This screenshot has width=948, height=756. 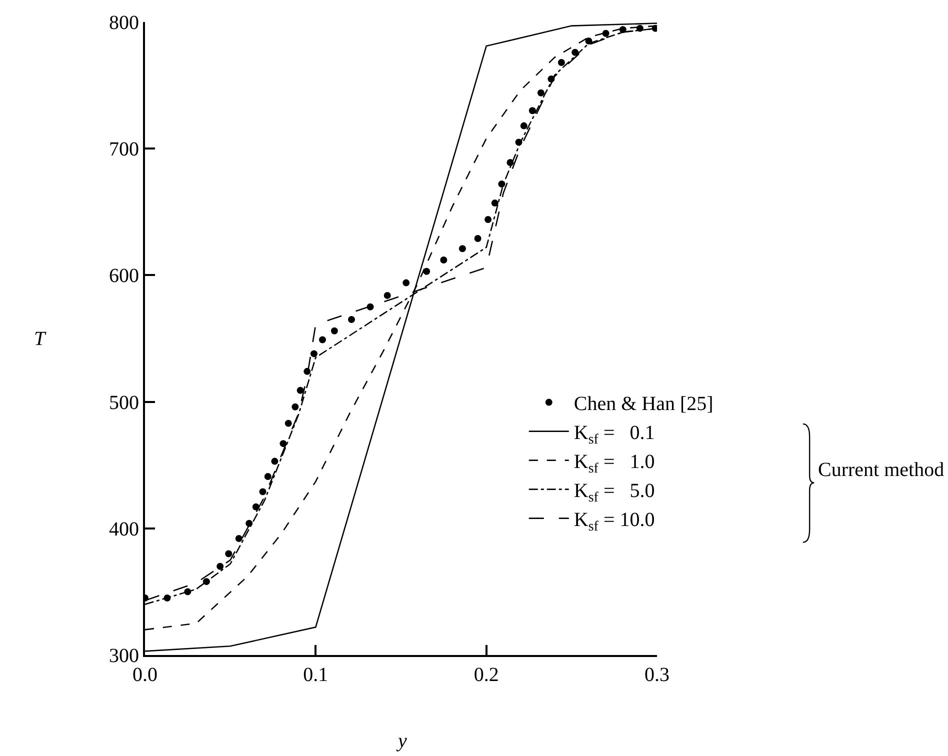 What do you see at coordinates (40, 339) in the screenshot?
I see `y-axis-title: T` at bounding box center [40, 339].